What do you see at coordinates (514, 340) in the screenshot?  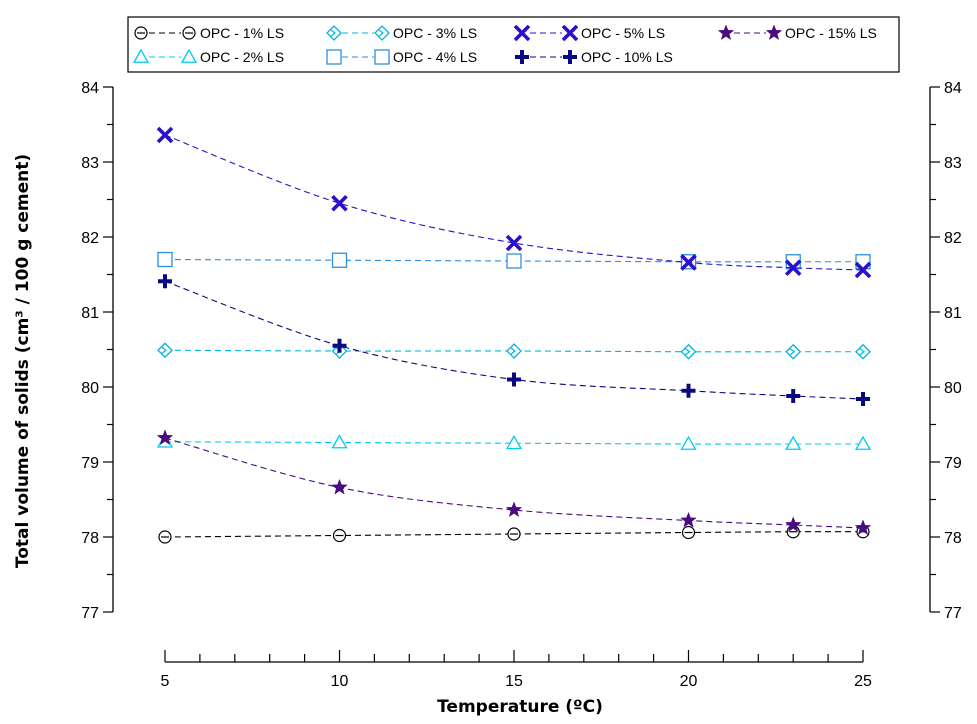 I see `series-opc-10-ls` at bounding box center [514, 340].